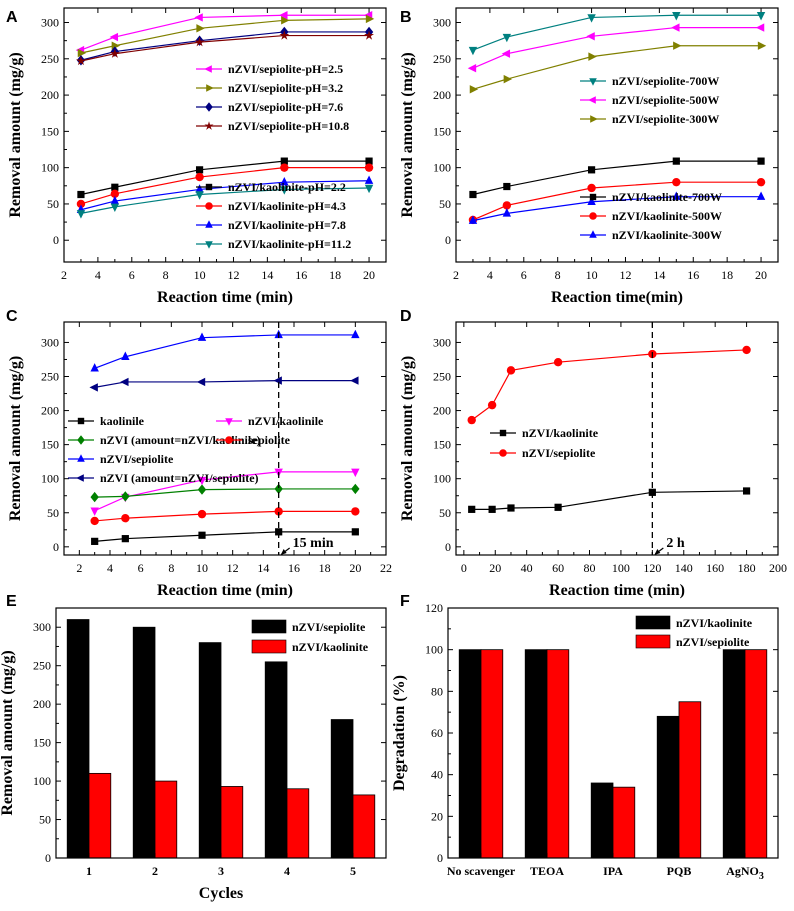 This screenshot has width=794, height=911. Describe the element at coordinates (200, 275) in the screenshot. I see `x-tick-label: 10` at that location.